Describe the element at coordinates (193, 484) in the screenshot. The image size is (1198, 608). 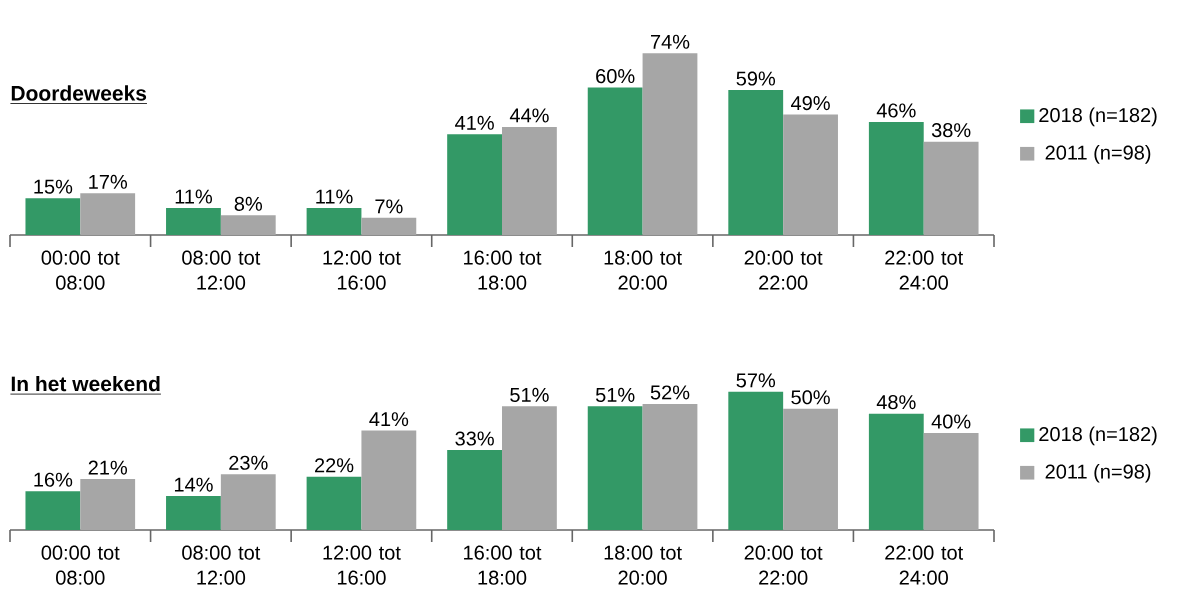
I see `data-label: 14%` at that location.